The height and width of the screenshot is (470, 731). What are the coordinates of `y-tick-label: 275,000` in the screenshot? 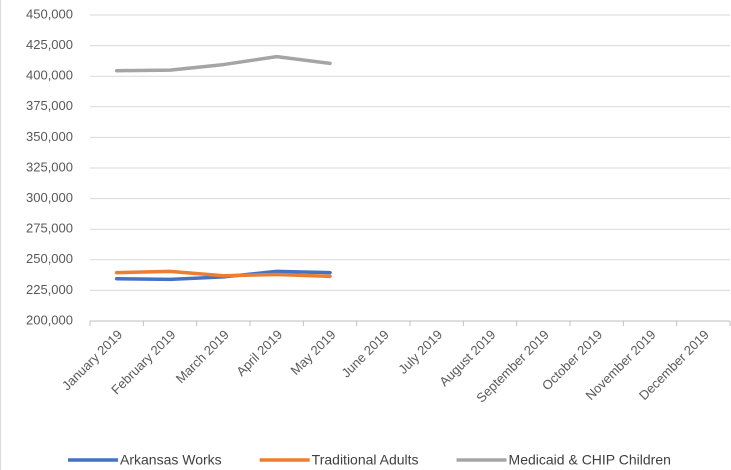 It's located at (49, 228).